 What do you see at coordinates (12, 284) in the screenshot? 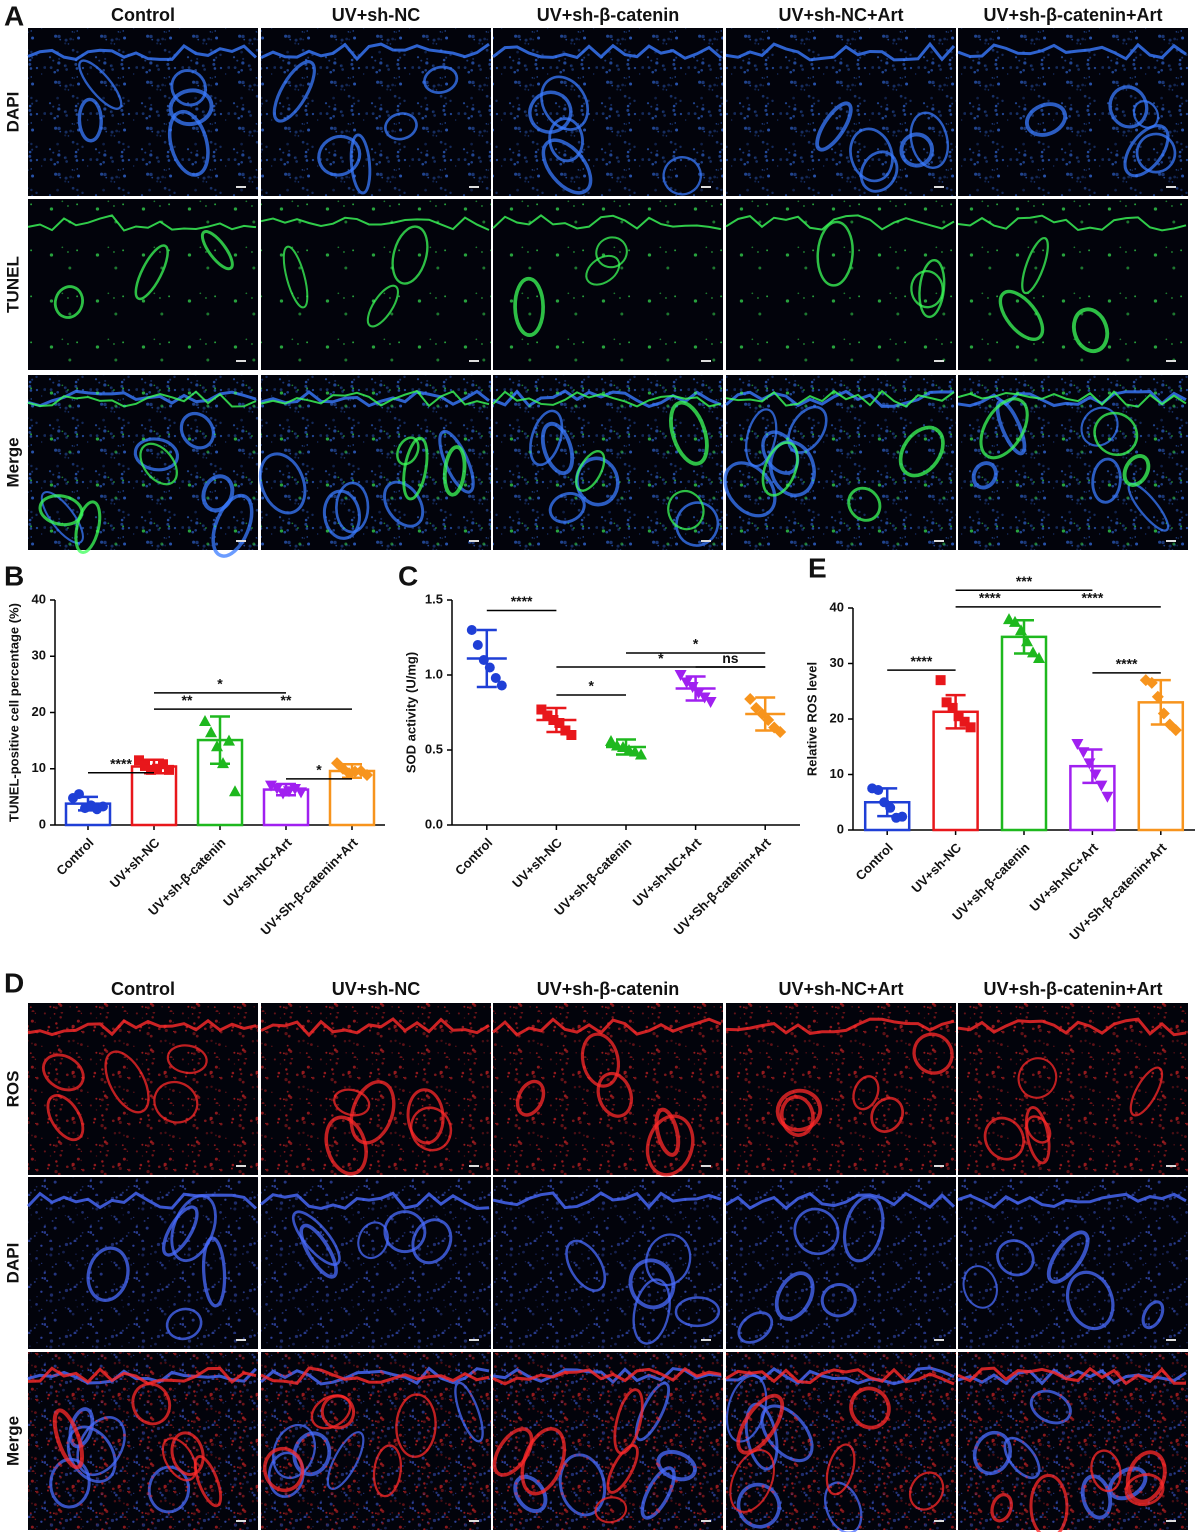
I see `row-label: TUNEL` at bounding box center [12, 284].